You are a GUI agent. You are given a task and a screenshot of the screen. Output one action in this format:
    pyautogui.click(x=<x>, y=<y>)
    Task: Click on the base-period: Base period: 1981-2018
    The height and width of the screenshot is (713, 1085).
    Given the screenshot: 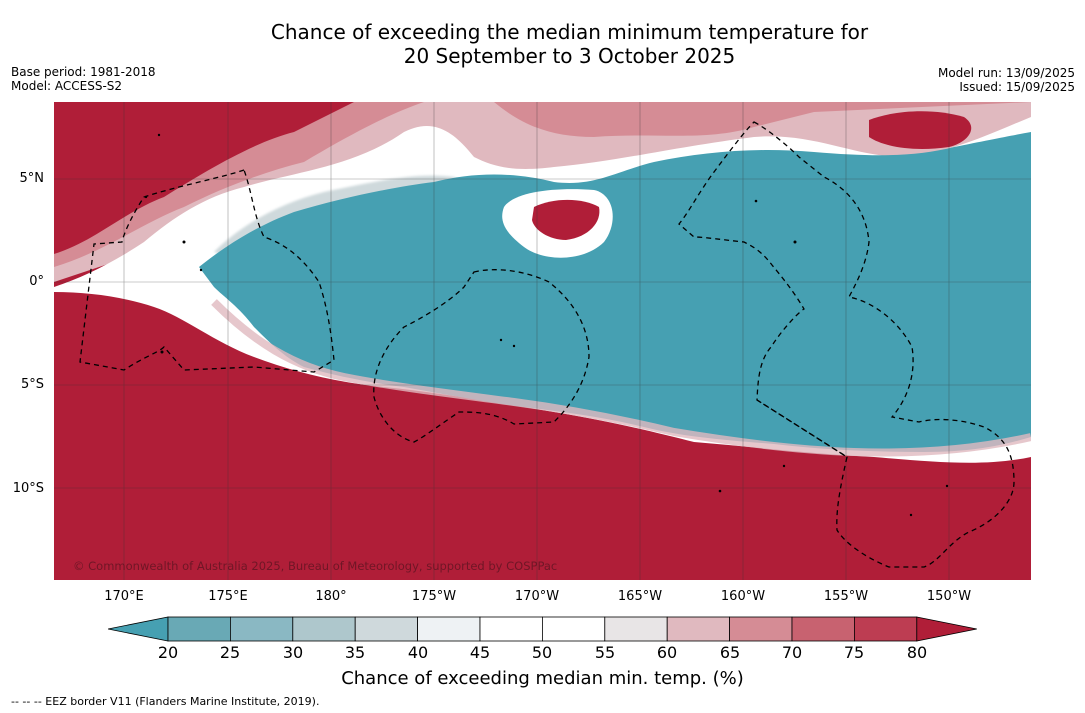 What is the action you would take?
    pyautogui.click(x=83, y=72)
    